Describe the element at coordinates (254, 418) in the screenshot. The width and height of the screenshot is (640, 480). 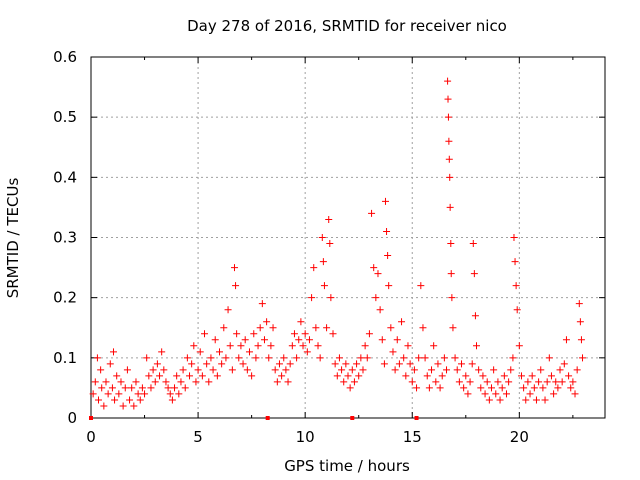
I see `edge-markers` at that location.